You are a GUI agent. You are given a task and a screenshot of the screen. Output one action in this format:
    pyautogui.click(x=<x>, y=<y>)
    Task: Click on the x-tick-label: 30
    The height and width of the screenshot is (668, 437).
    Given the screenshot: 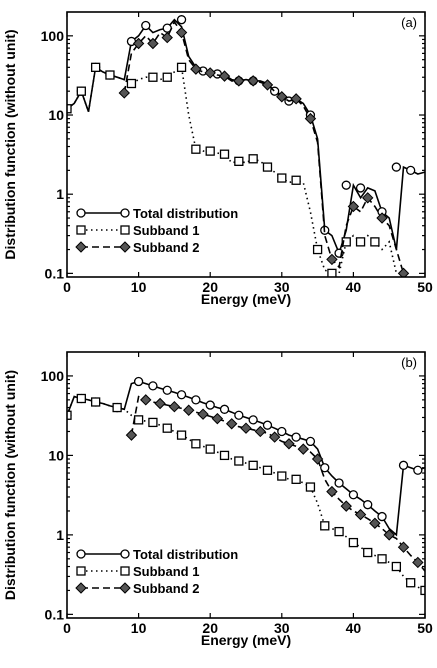 What is the action you would take?
    pyautogui.click(x=282, y=287)
    